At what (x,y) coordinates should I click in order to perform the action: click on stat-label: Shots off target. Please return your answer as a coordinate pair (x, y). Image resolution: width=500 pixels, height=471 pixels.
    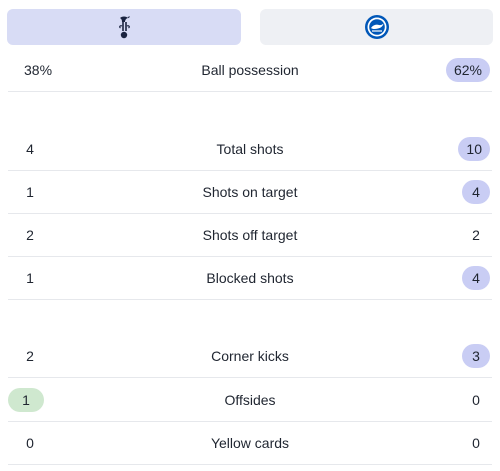
    Looking at the image, I should click on (250, 235).